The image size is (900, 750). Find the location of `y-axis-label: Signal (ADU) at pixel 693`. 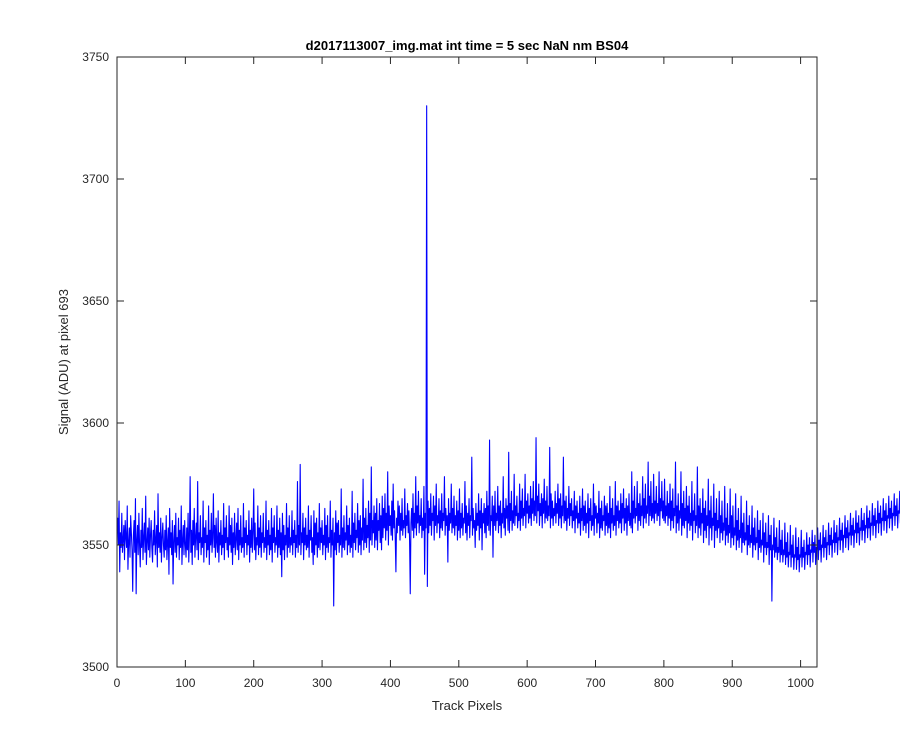

y-axis-label: Signal (ADU) at pixel 693 is located at coordinates (63, 362).